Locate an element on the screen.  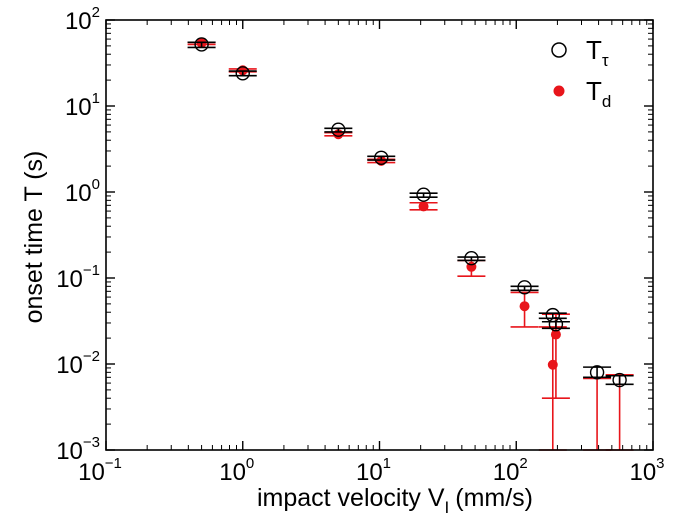
x-tick-label: 10³ is located at coordinates (646, 470).